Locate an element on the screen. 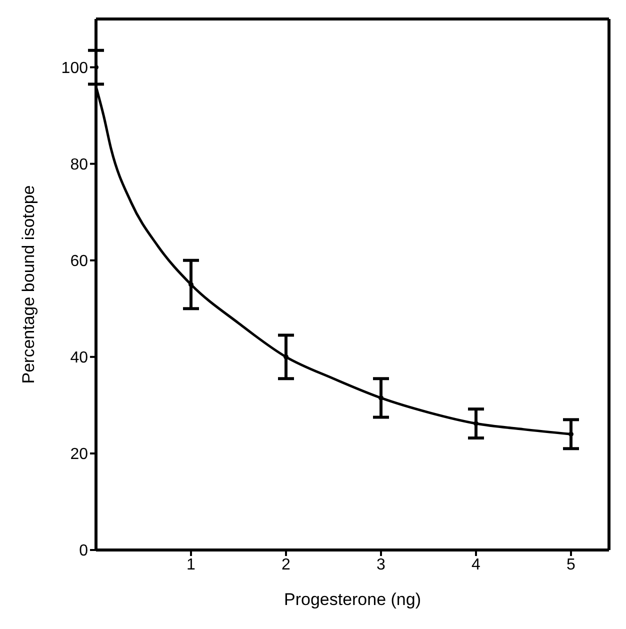  y-tick-label: 100 is located at coordinates (74, 68).